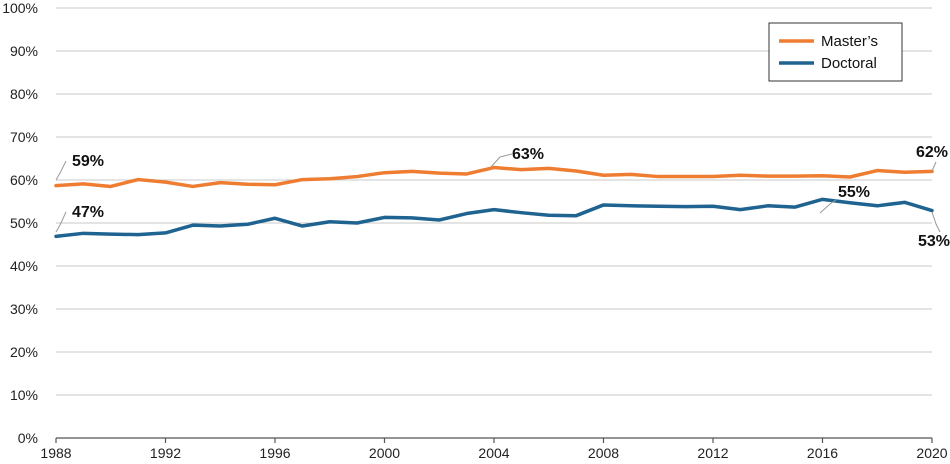  What do you see at coordinates (501, 160) in the screenshot?
I see `leader-line-masters-2004` at bounding box center [501, 160].